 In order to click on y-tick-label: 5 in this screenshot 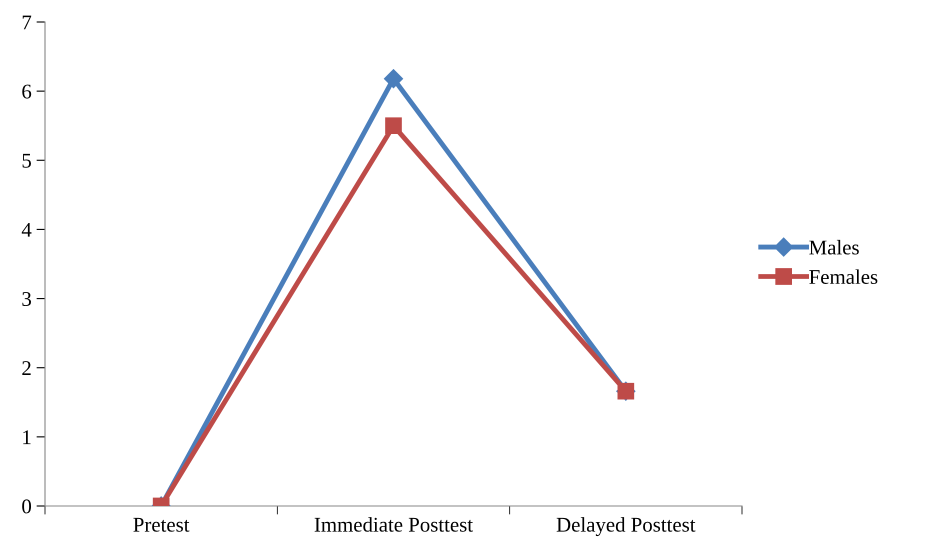, I will do `click(26, 161)`.